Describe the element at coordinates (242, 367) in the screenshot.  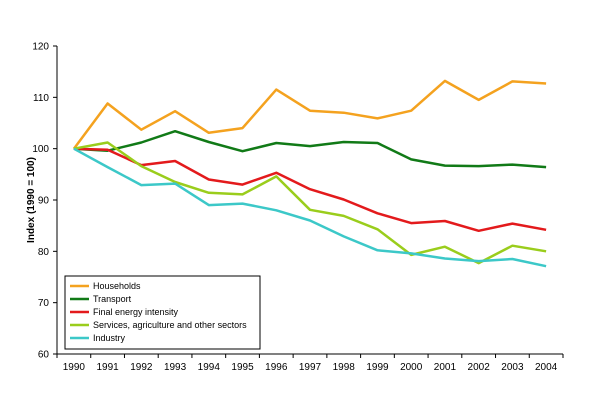
I see `x-tick-label: 1995` at that location.